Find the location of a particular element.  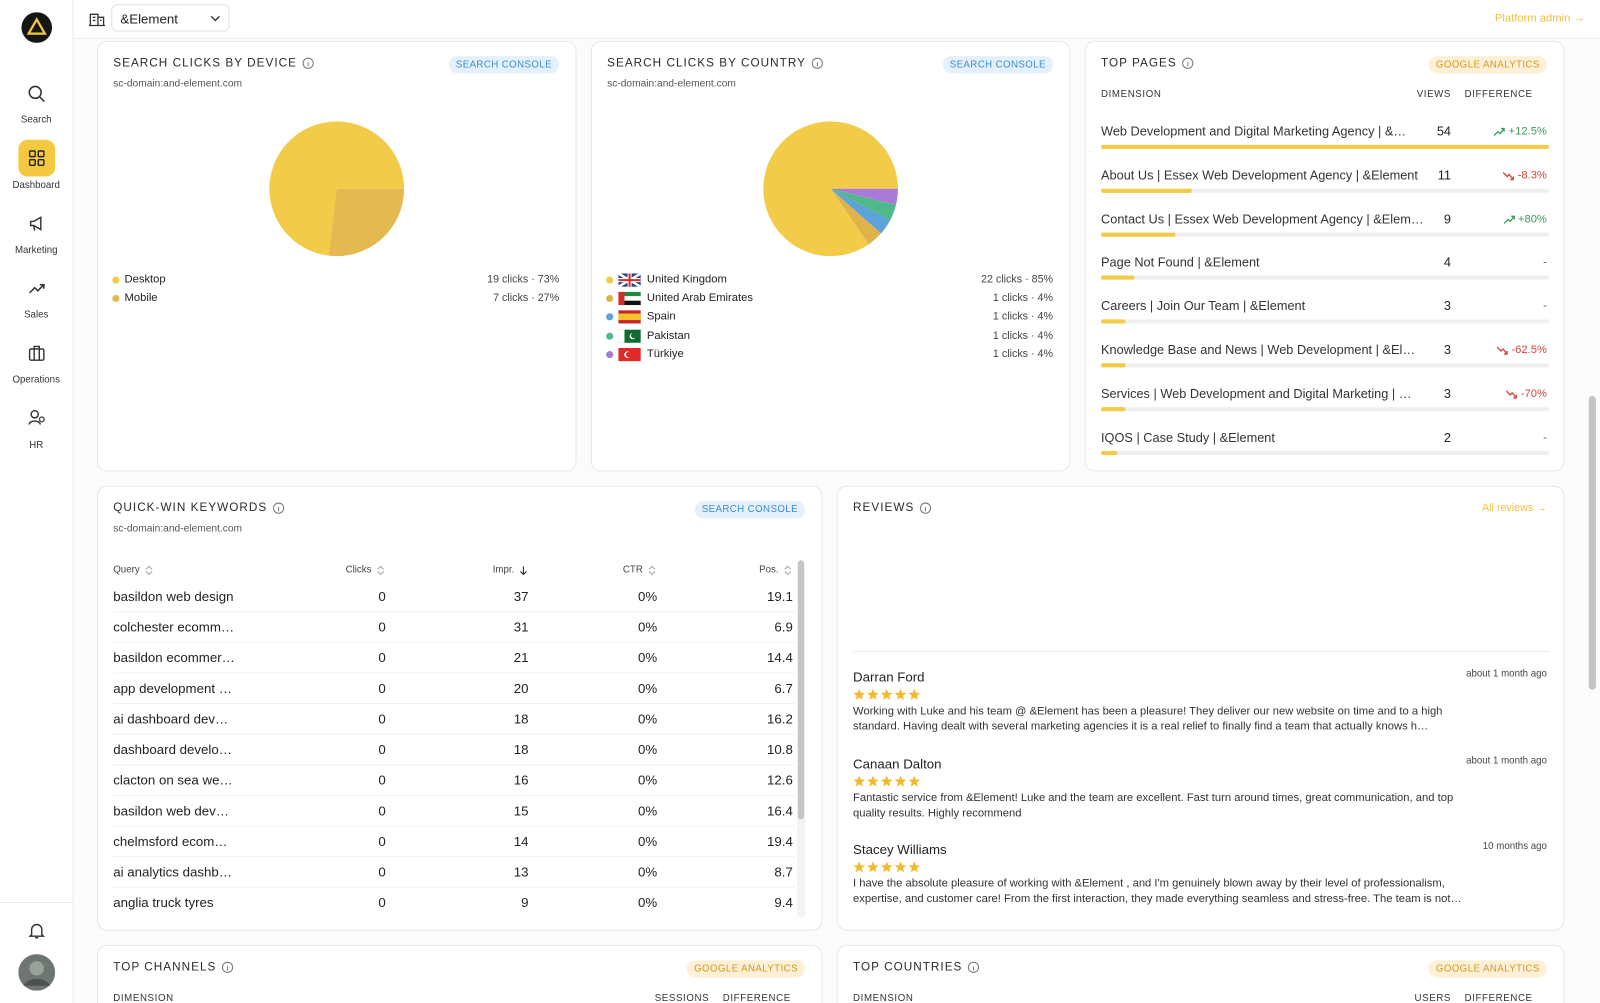

card-title: TOP COUNTRIES is located at coordinates (908, 967).